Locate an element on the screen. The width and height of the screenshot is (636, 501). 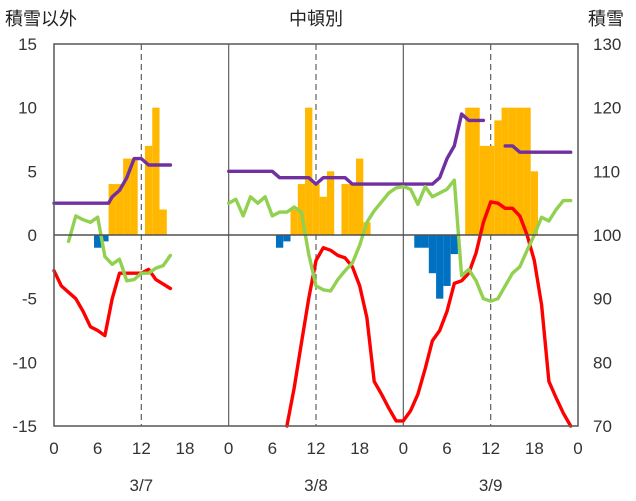
y-tick-left: -15 is located at coordinates (24, 426).